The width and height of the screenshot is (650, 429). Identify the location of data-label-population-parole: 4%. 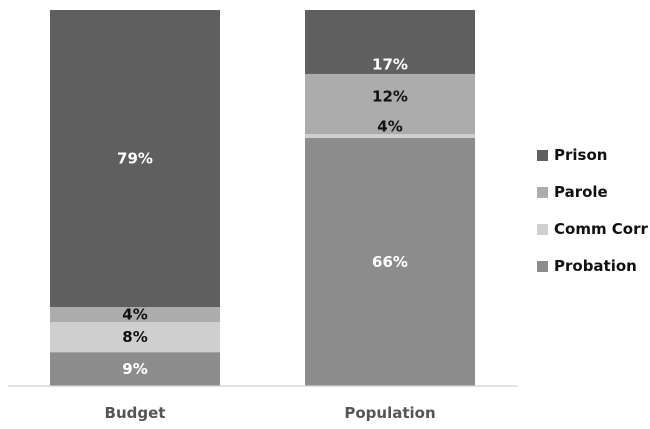
(389, 127).